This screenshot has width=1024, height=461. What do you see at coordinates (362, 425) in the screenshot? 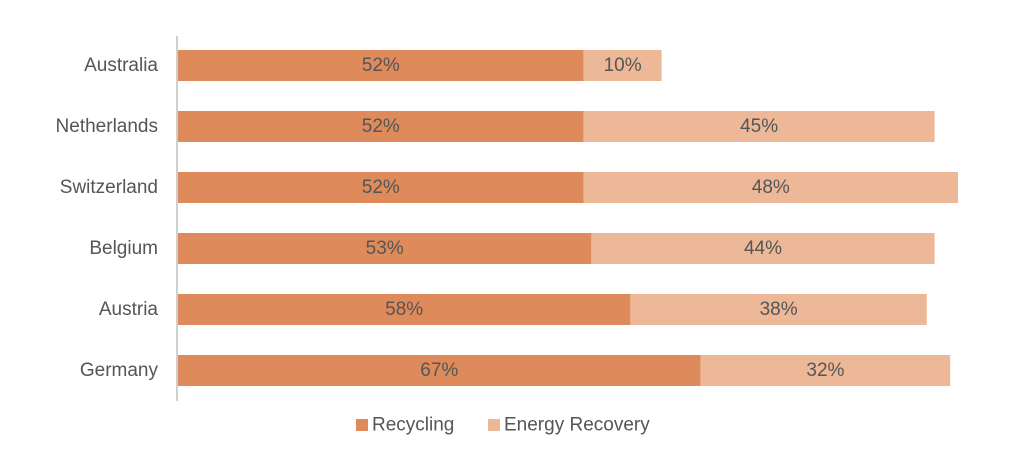
I see `legend-swatch-recycling` at bounding box center [362, 425].